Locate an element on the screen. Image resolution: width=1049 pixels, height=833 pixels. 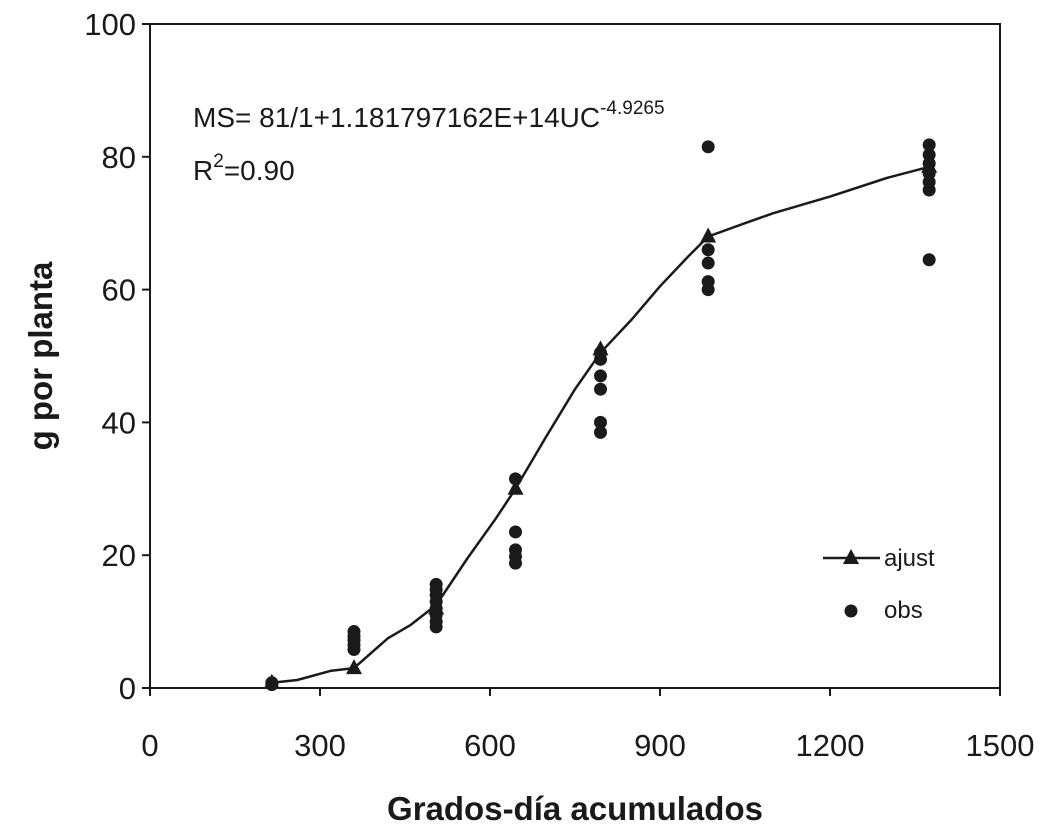
x-tick-label: 0 is located at coordinates (149, 745).